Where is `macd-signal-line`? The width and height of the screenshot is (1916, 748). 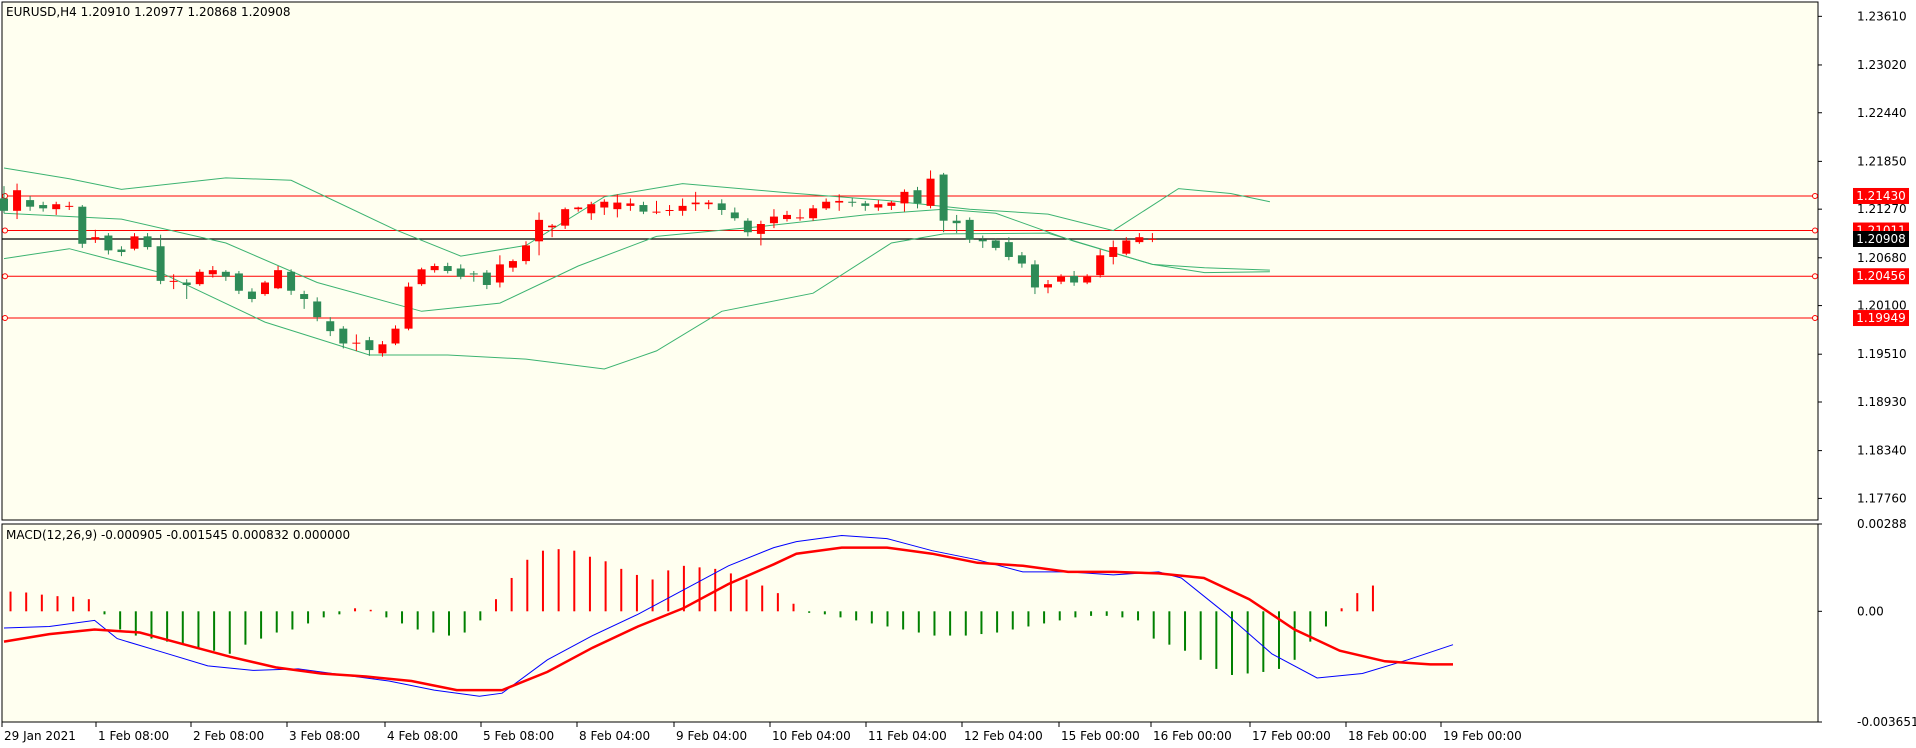
macd-signal-line is located at coordinates (728, 619).